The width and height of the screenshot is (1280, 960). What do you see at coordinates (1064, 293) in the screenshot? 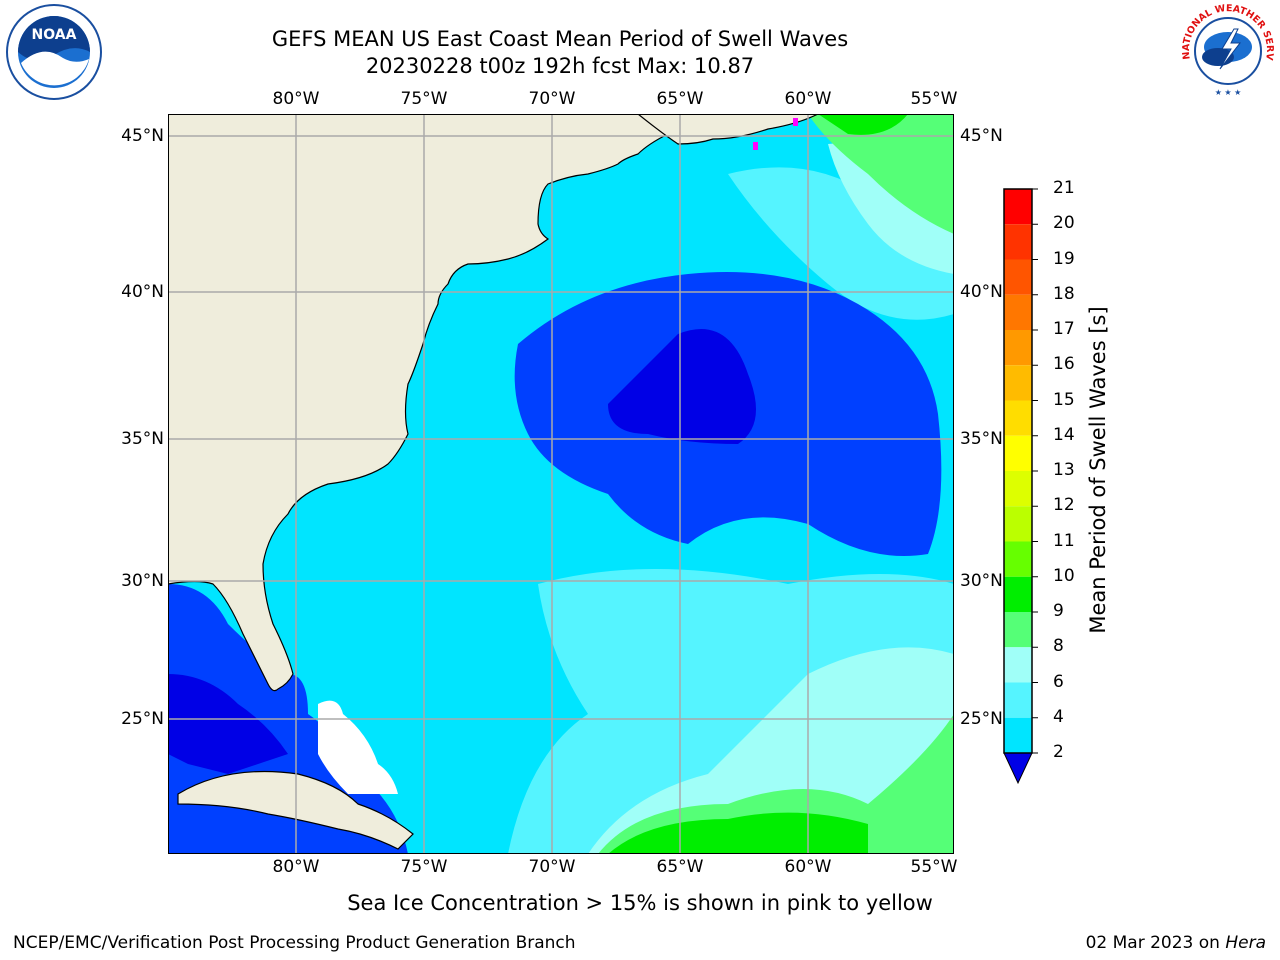
I see `colorbar-tick-label: 18` at bounding box center [1064, 293].